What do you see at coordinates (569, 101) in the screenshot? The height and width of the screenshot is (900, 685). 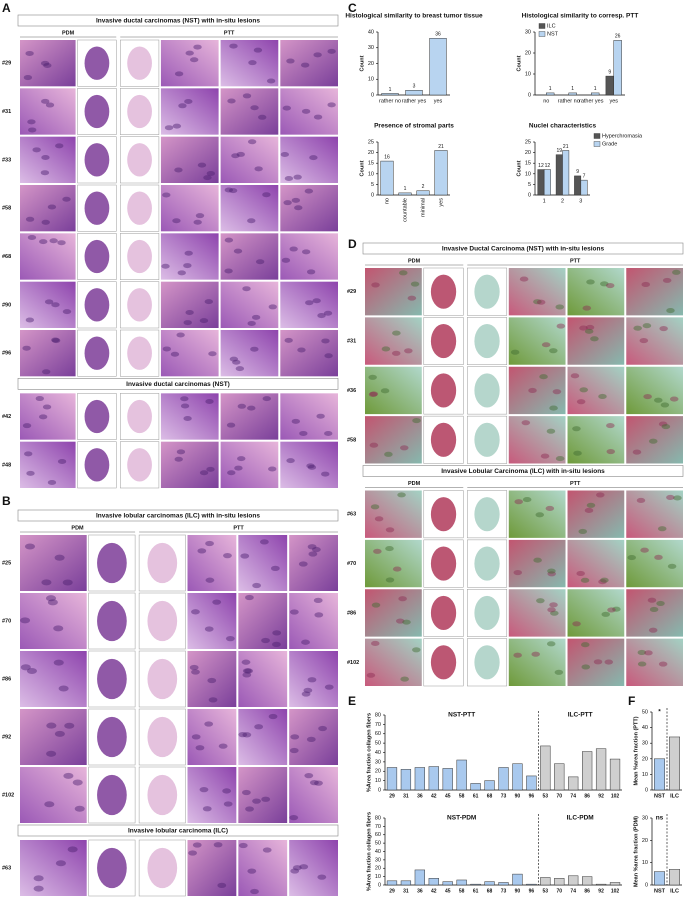 I see `x-tick-label: rather no` at bounding box center [569, 101].